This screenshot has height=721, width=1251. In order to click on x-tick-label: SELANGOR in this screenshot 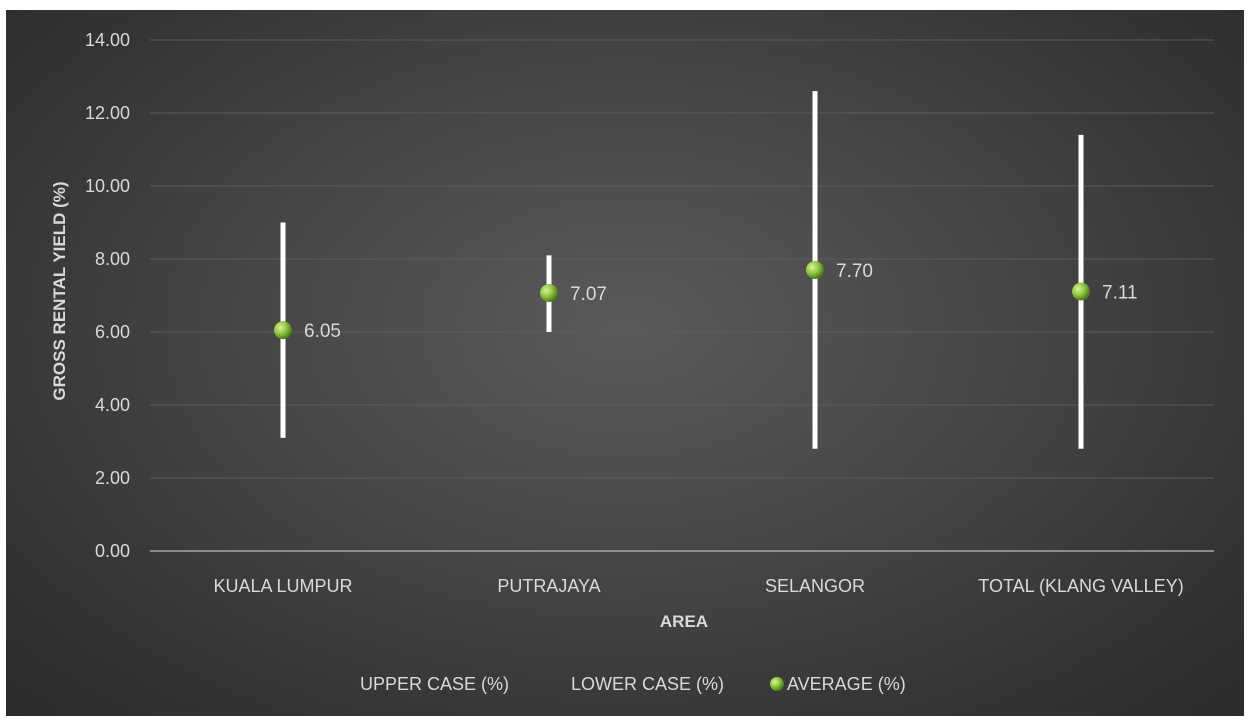, I will do `click(815, 586)`.